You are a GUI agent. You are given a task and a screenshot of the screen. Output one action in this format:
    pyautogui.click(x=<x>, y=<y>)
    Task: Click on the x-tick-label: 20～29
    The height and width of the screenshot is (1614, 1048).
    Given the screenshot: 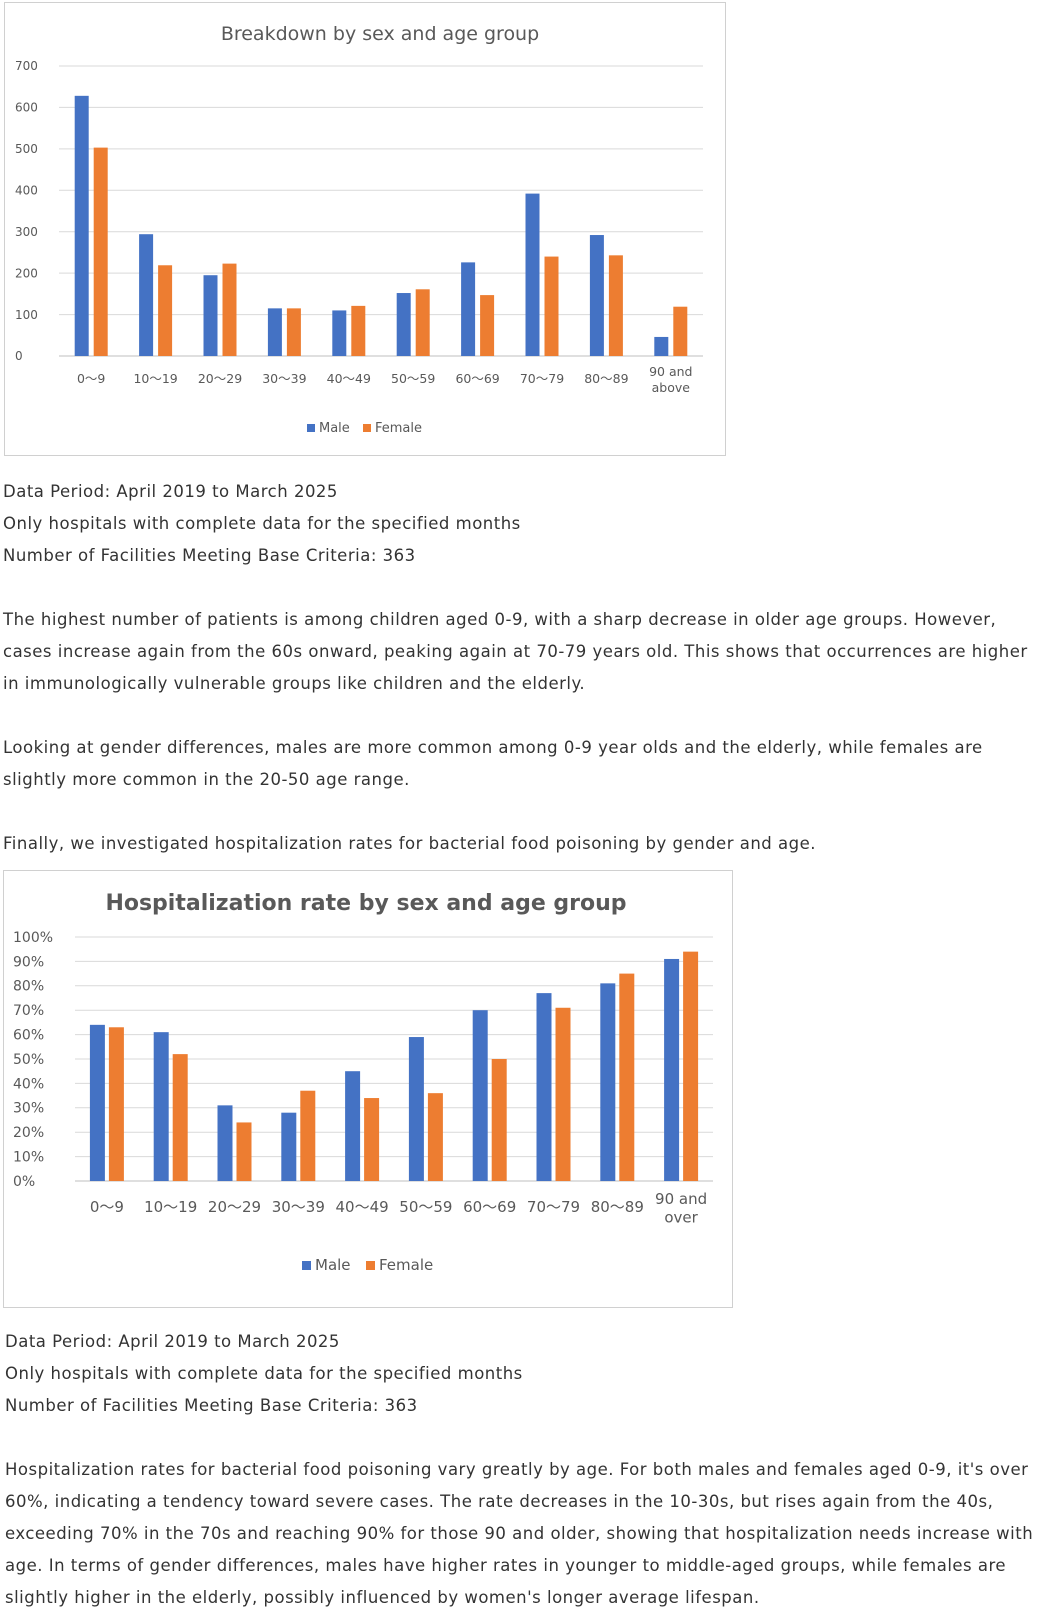 What is the action you would take?
    pyautogui.click(x=234, y=1207)
    